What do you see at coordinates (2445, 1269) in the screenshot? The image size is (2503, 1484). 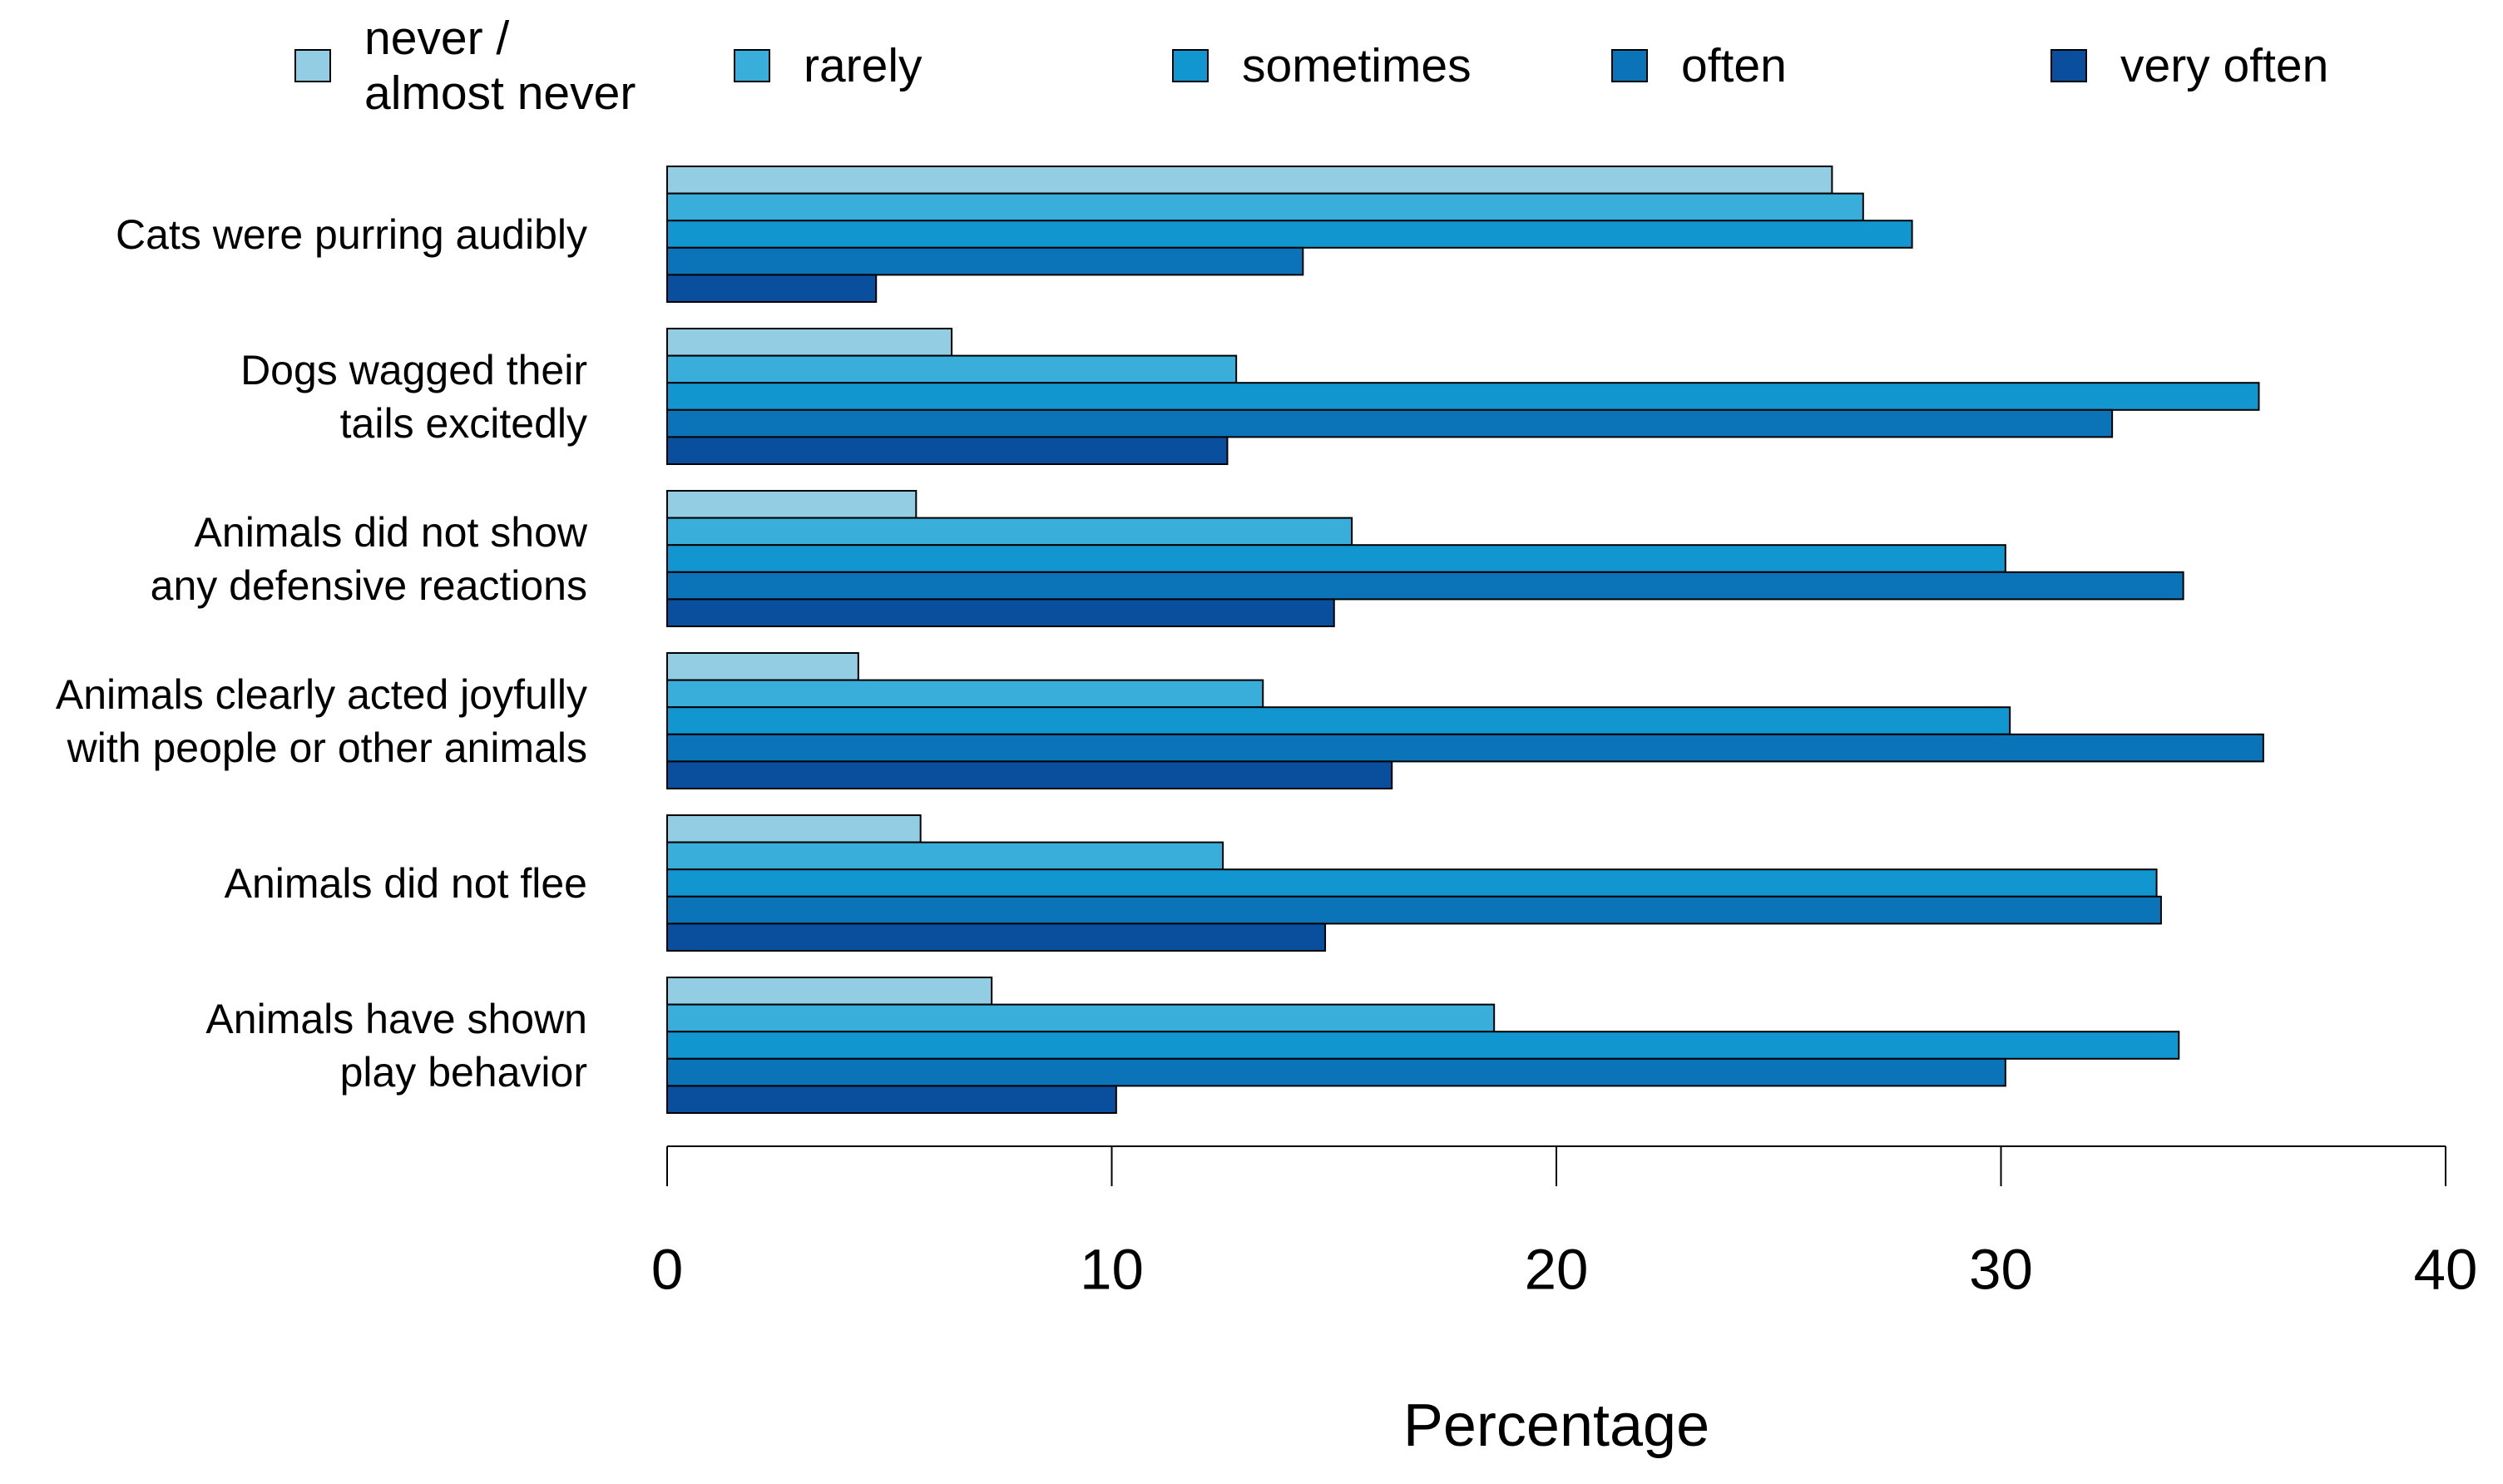 I see `x-tick-label: 40` at bounding box center [2445, 1269].